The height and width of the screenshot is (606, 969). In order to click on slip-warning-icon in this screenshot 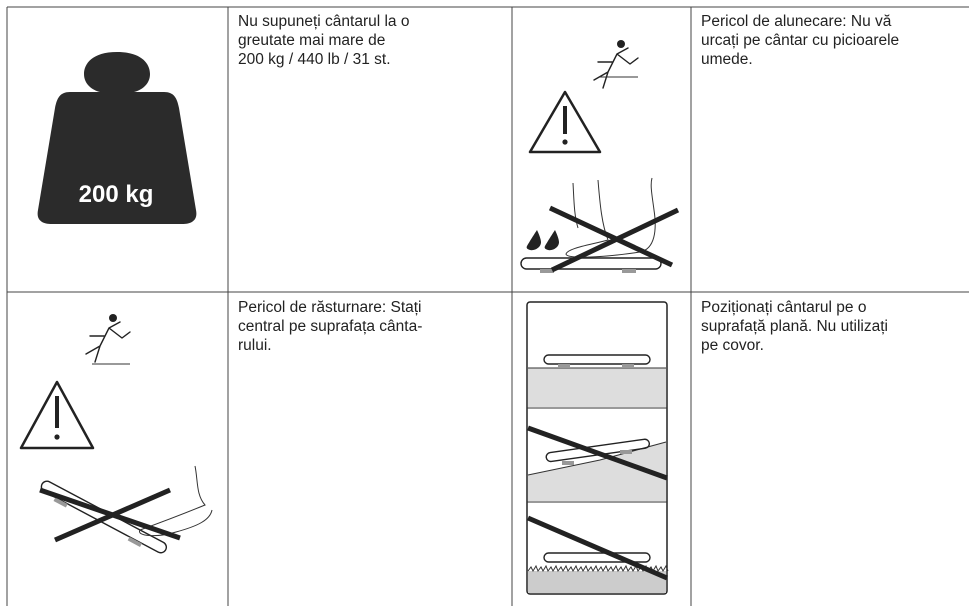, I will do `click(600, 156)`.